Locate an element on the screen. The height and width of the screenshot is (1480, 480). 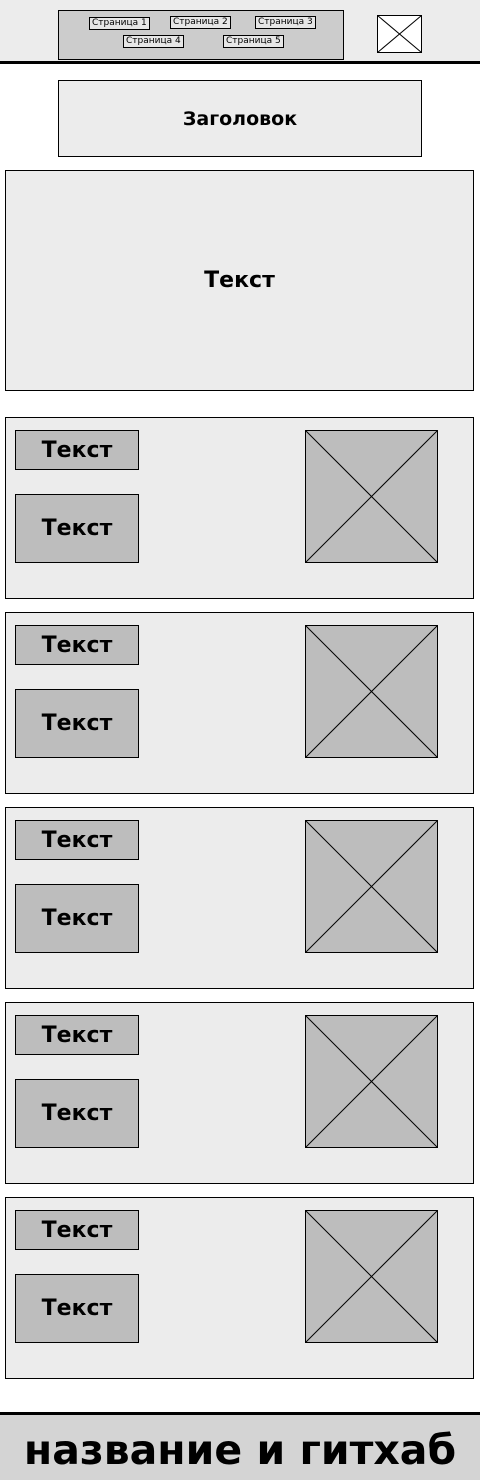
site-footer: название и гитхаб is located at coordinates (240, 1446).